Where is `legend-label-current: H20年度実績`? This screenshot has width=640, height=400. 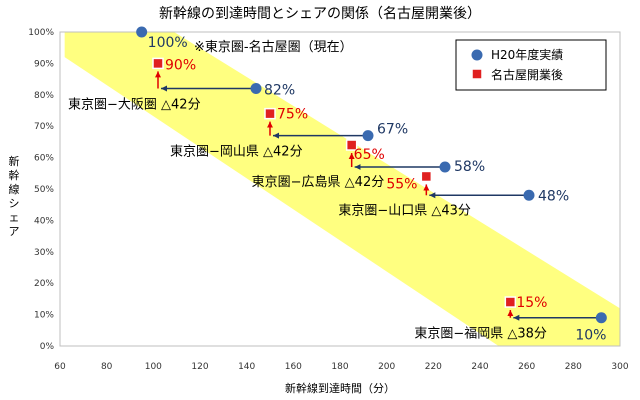 legend-label-current: H20年度実績 is located at coordinates (527, 54).